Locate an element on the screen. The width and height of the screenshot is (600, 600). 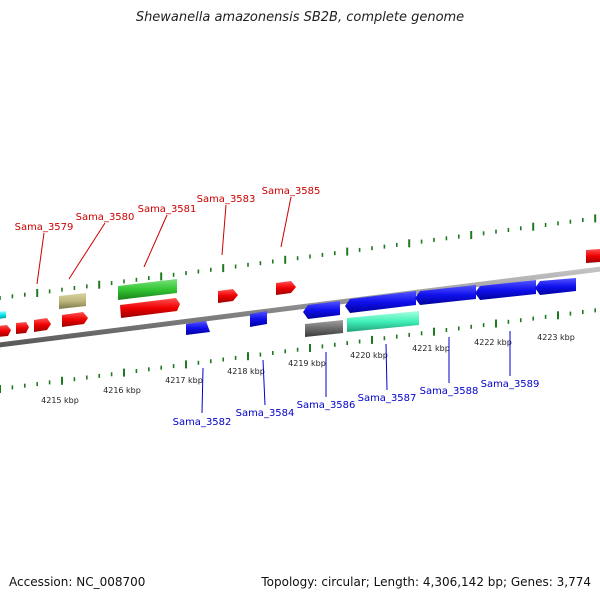
scale-ticks-bottom is located at coordinates (298, 350).